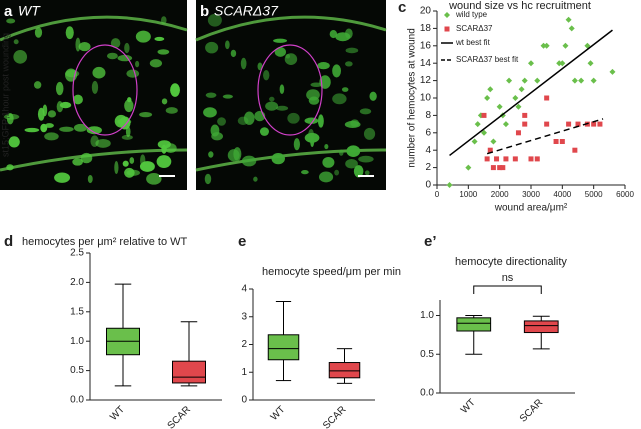  I want to click on panel-letter: e’, so click(430, 241).